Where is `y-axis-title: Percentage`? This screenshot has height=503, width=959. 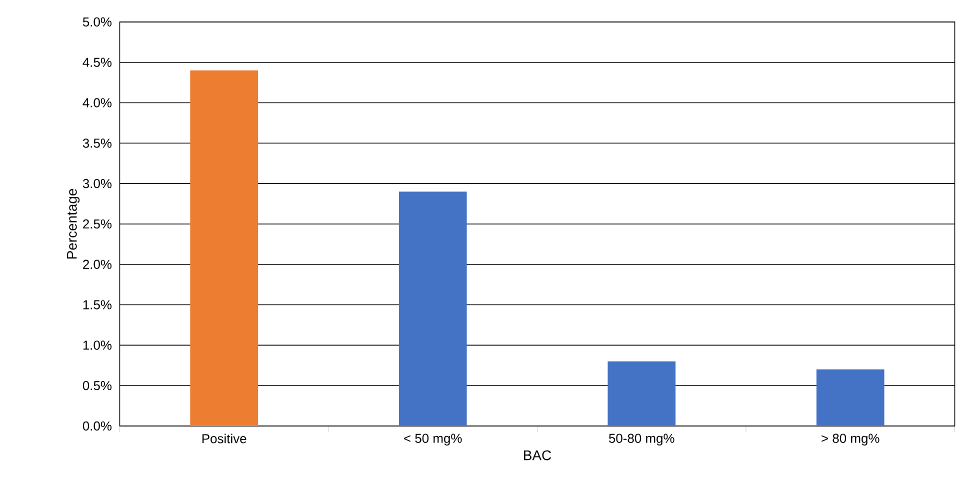
y-axis-title: Percentage is located at coordinates (73, 223).